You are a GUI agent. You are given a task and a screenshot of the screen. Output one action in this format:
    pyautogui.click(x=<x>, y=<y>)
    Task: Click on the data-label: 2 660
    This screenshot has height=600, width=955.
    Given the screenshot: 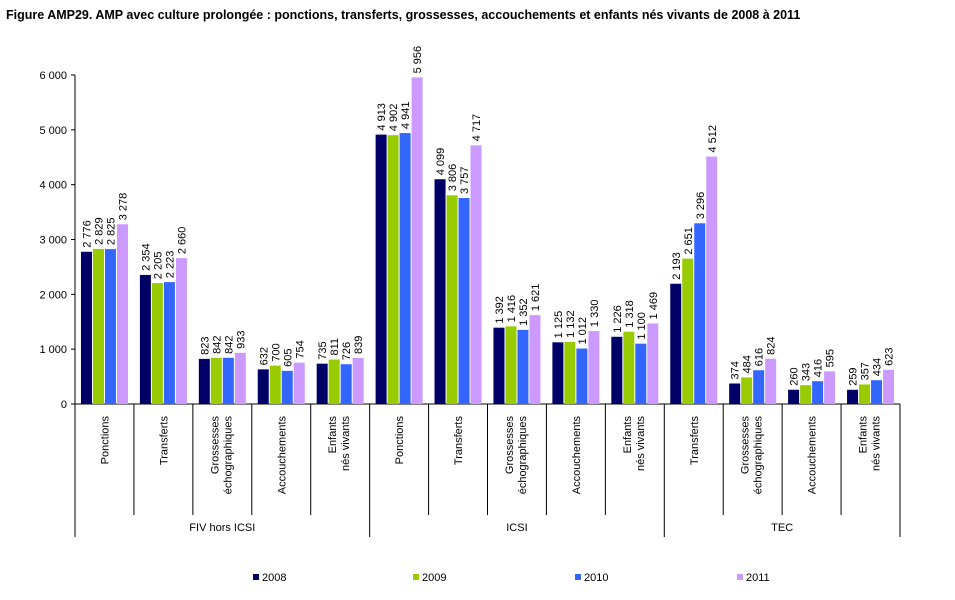 What is the action you would take?
    pyautogui.click(x=182, y=241)
    